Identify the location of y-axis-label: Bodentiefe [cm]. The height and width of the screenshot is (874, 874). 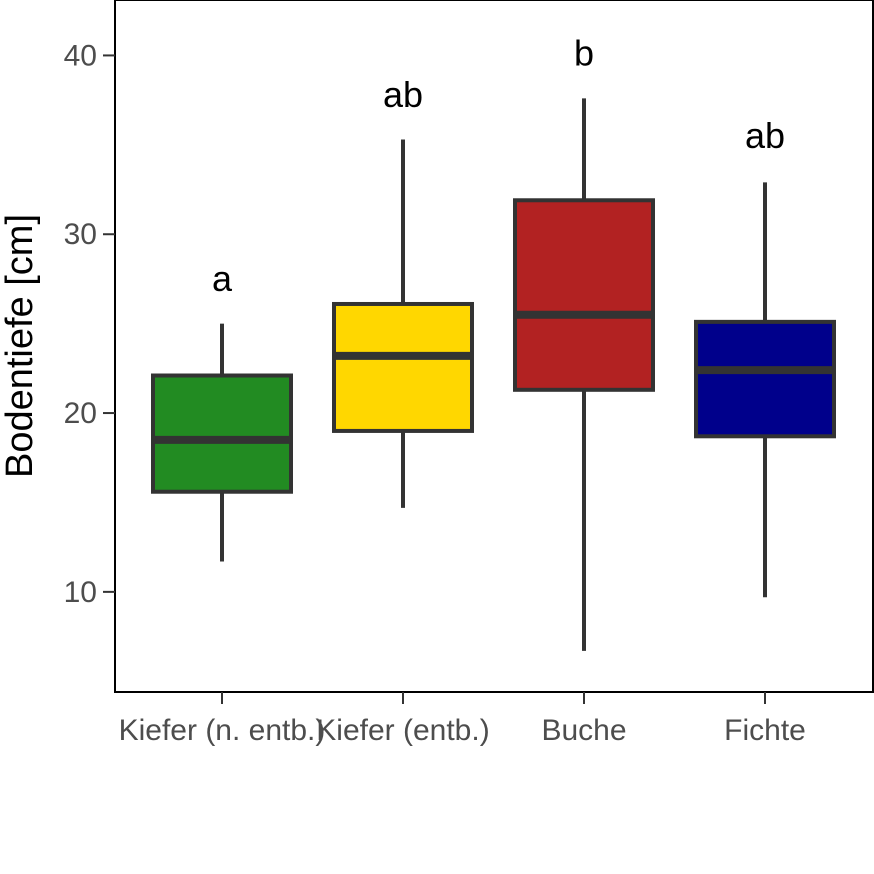
(20, 346).